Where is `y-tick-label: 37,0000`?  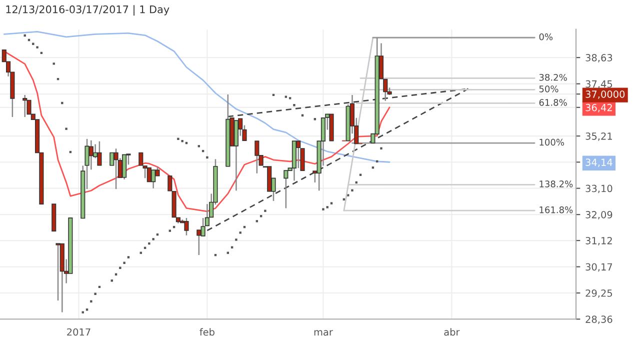 y-tick-label: 37,0000 is located at coordinates (605, 94).